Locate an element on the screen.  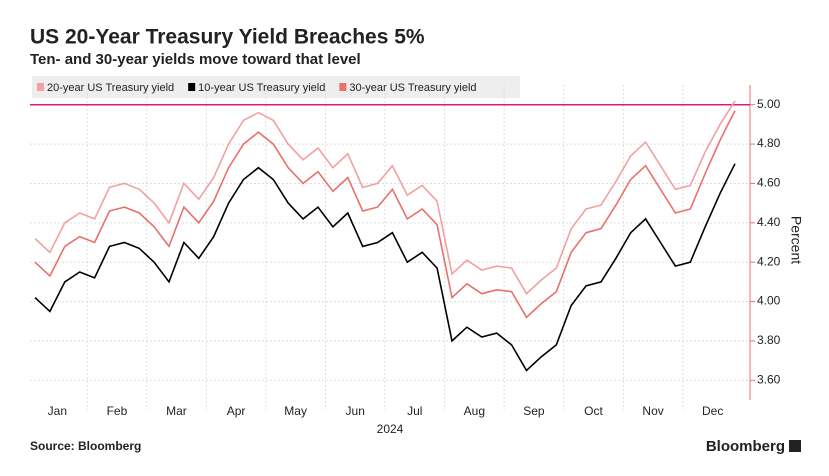
x-axis-label: 2024 is located at coordinates (390, 429).